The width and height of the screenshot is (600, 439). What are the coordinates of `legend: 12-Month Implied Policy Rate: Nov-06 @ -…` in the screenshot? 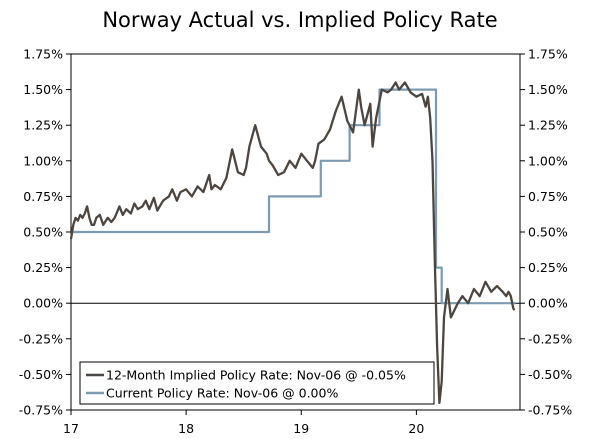 It's located at (257, 383).